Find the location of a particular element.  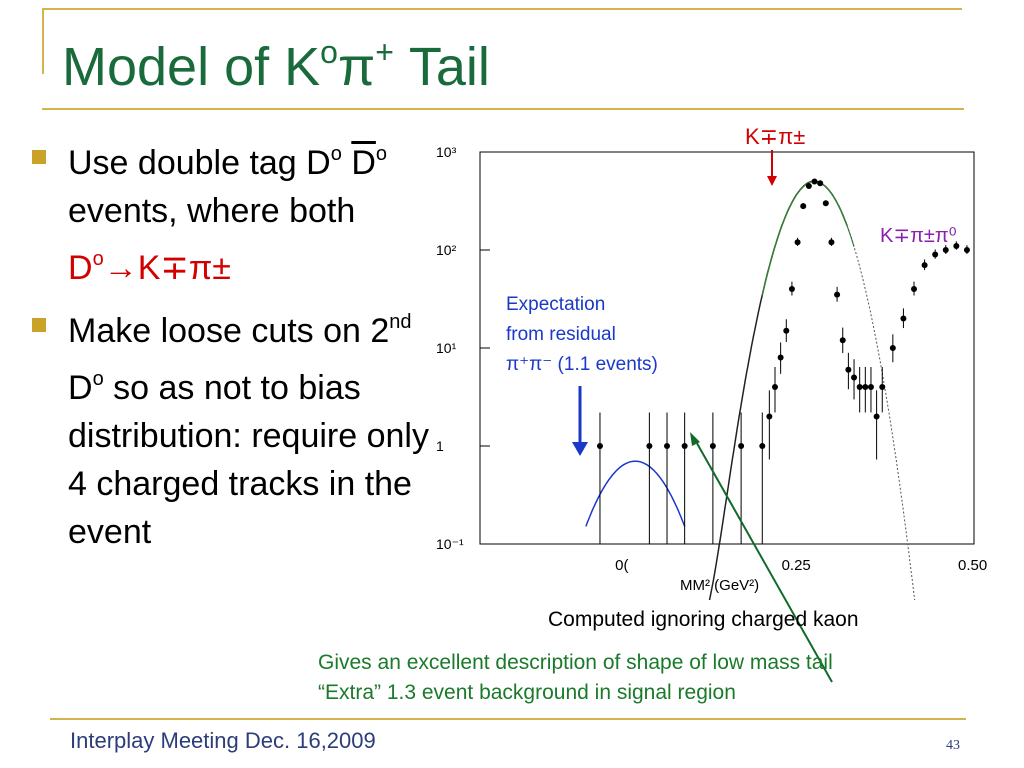

computed-caption: Computed ignoring charged kaon is located at coordinates (703, 619).